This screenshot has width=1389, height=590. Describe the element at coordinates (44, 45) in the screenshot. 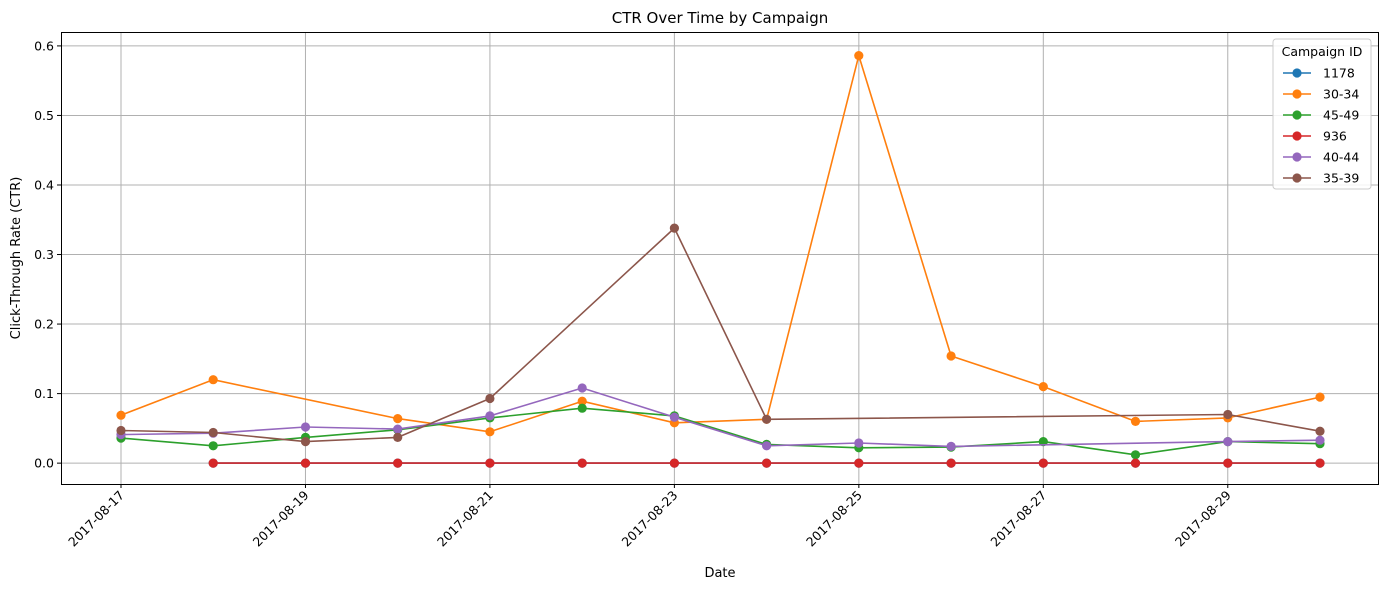

I see `y-tick-label: 0.6` at that location.